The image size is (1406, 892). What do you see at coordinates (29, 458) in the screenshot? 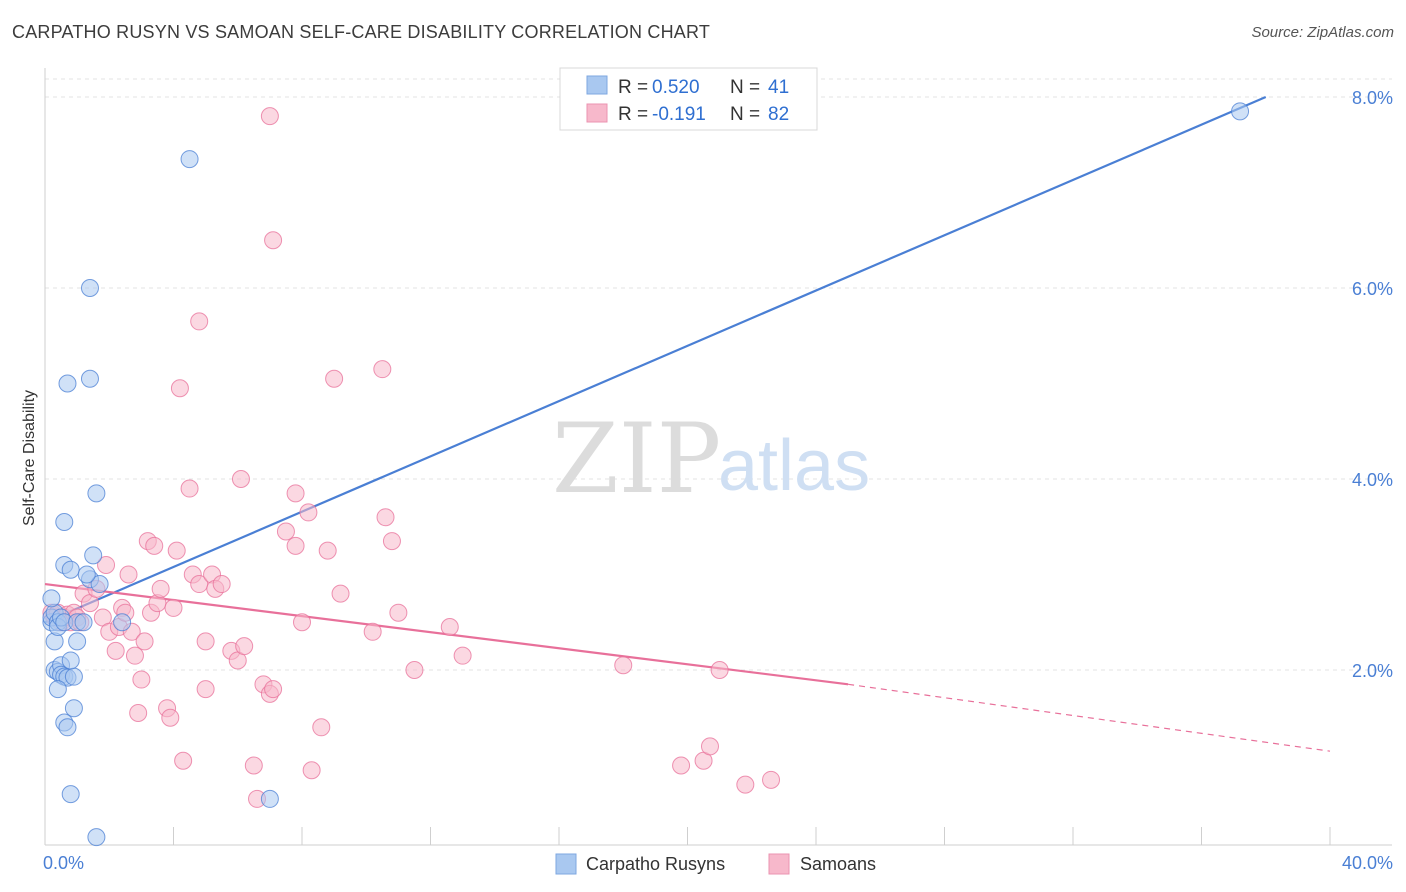
I see `y-axis-label: Self-Care Disability` at bounding box center [29, 458].